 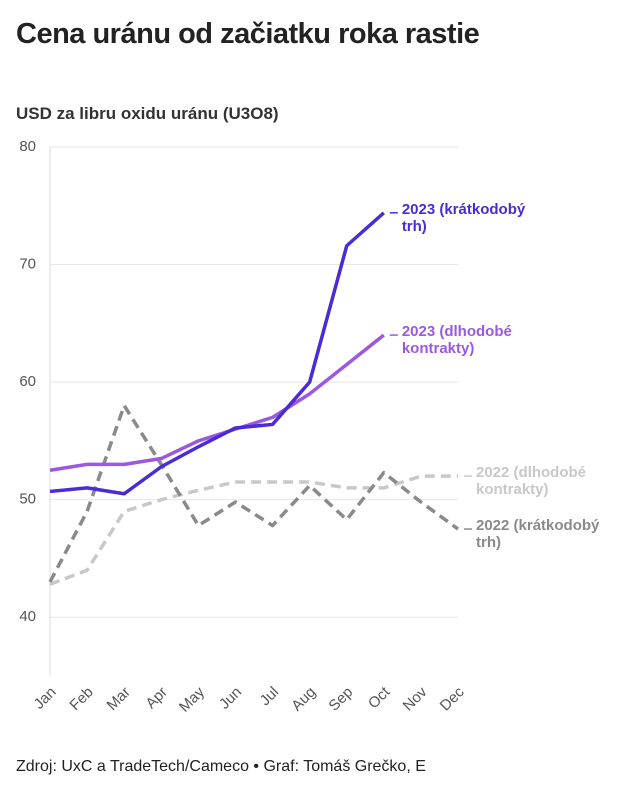 I want to click on y-tick-label: 80, so click(x=27, y=146).